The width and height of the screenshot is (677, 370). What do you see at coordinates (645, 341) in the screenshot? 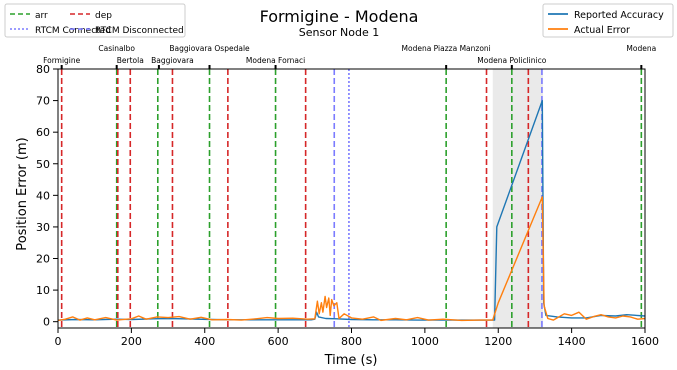
I see `x-tick-label: 1600` at bounding box center [645, 341].